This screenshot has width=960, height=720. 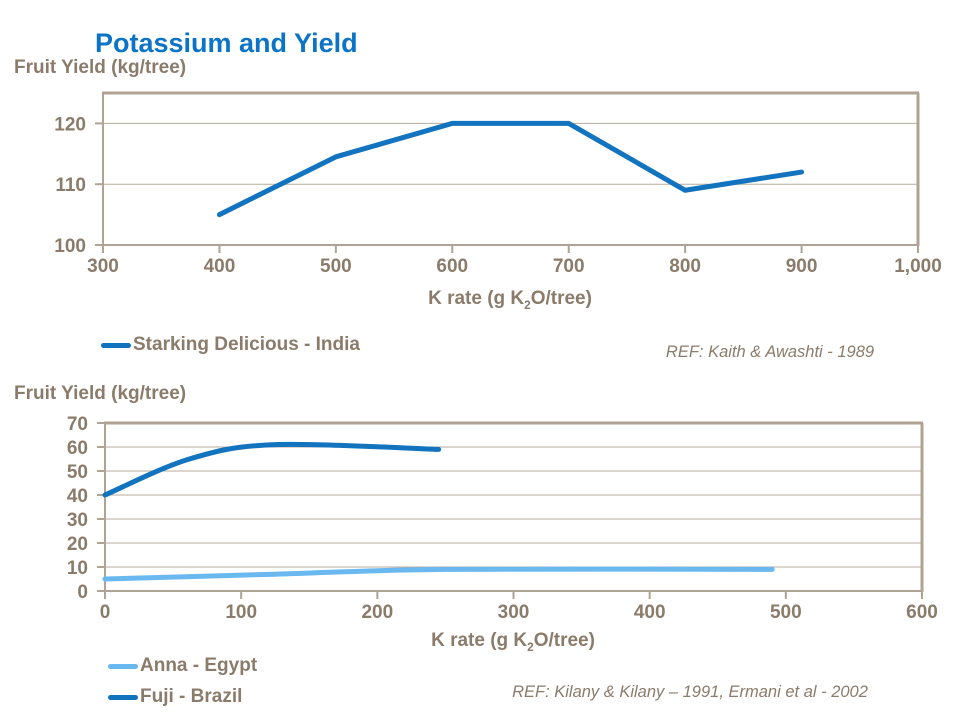 I want to click on y-tick-label: 110, so click(x=70, y=185).